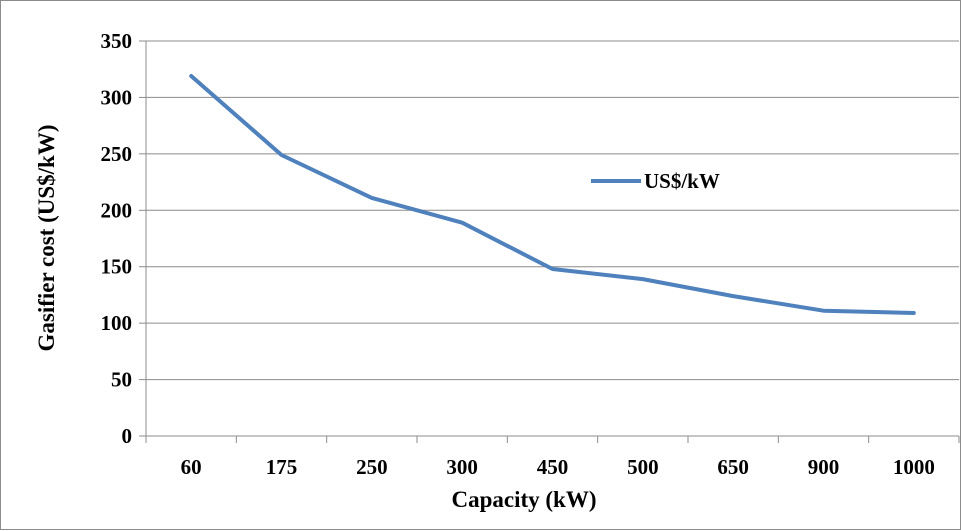  I want to click on x-tick-label: 175, so click(282, 467).